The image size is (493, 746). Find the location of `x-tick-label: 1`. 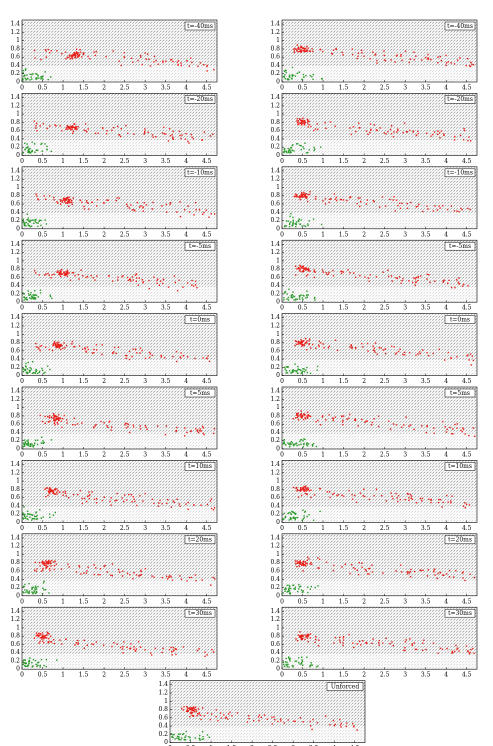

x-tick-label: 1 is located at coordinates (323, 234).